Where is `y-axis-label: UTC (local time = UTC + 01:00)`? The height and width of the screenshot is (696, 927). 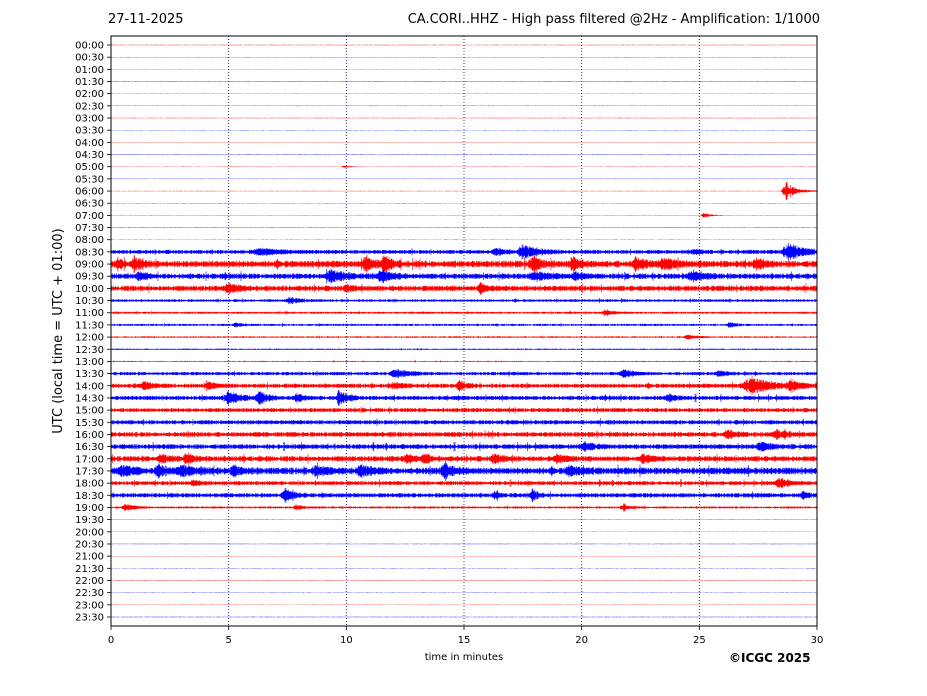
y-axis-label: UTC (local time = UTC + 01:00) is located at coordinates (58, 330).